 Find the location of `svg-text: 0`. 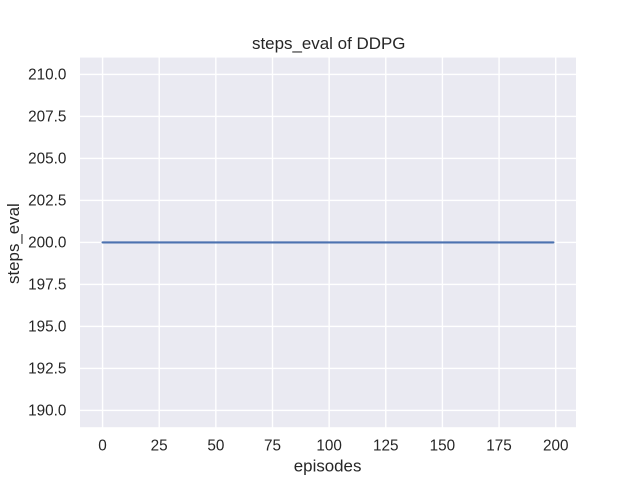

svg-text: 0 is located at coordinates (102, 445).